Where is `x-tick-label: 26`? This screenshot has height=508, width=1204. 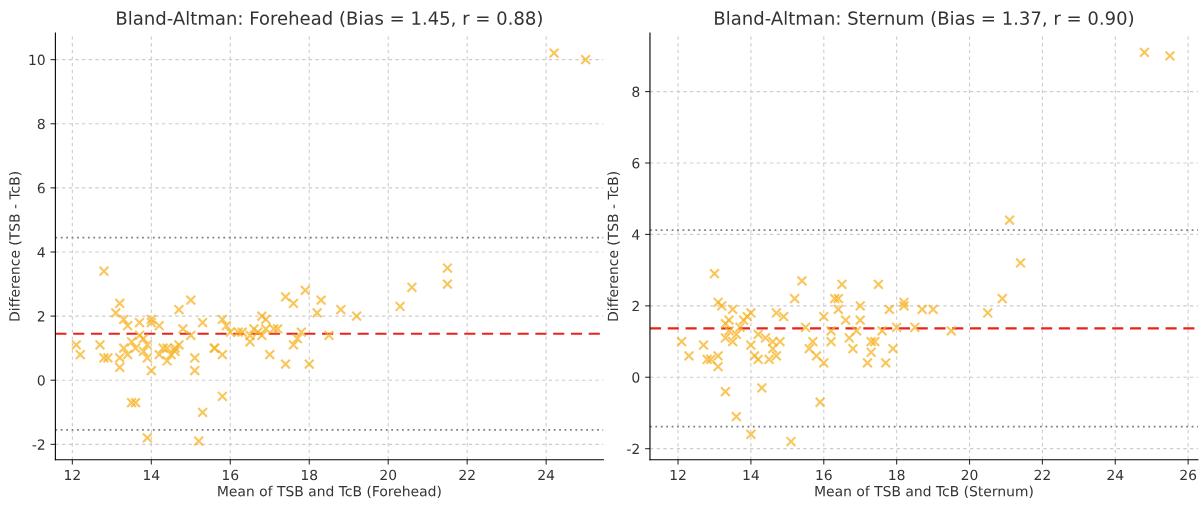 x-tick-label: 26 is located at coordinates (1188, 475).